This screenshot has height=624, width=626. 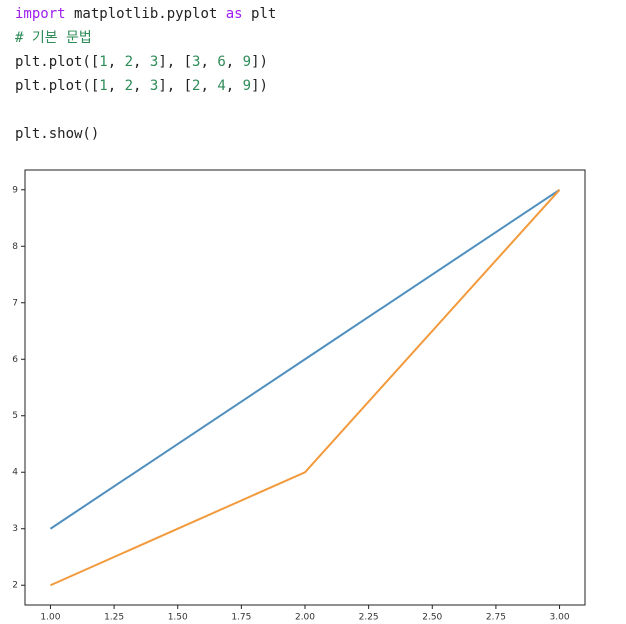 I want to click on x-tick-label: 1.00, so click(x=50, y=618).